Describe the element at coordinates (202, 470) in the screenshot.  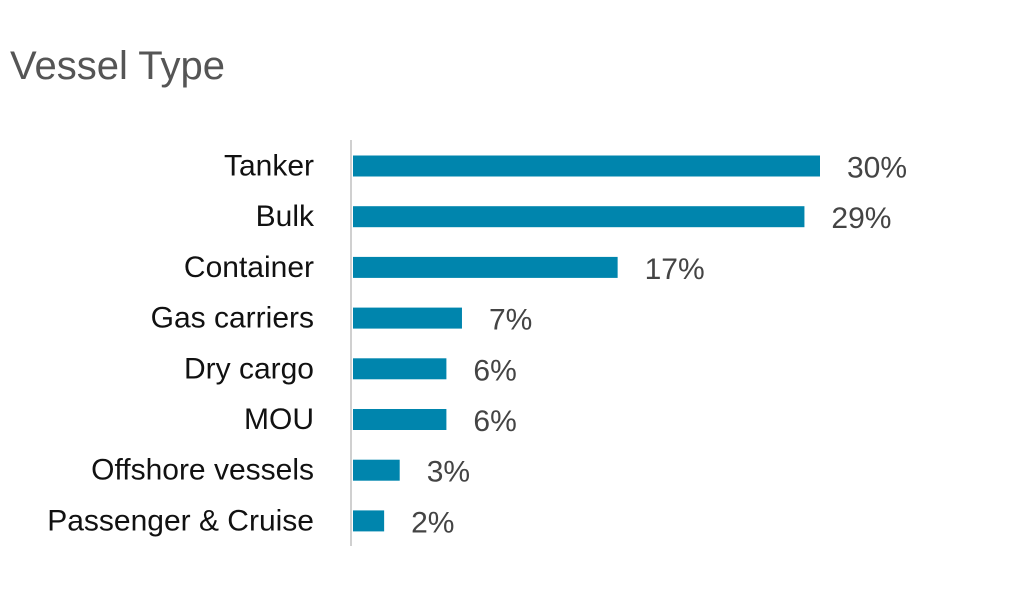
I see `category-label: Offshore vessels` at that location.